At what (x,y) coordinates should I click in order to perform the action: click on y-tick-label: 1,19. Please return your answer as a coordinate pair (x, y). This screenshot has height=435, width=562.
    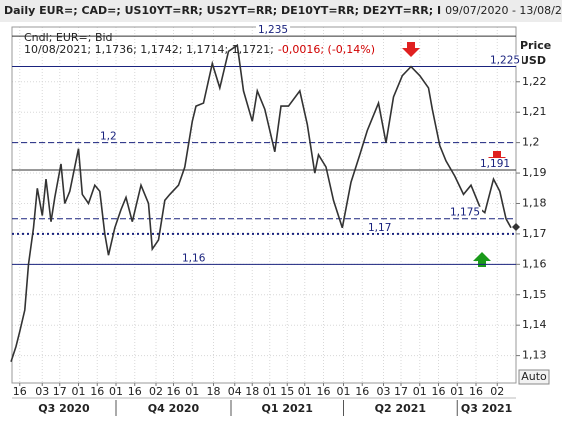
    Looking at the image, I should click on (534, 172).